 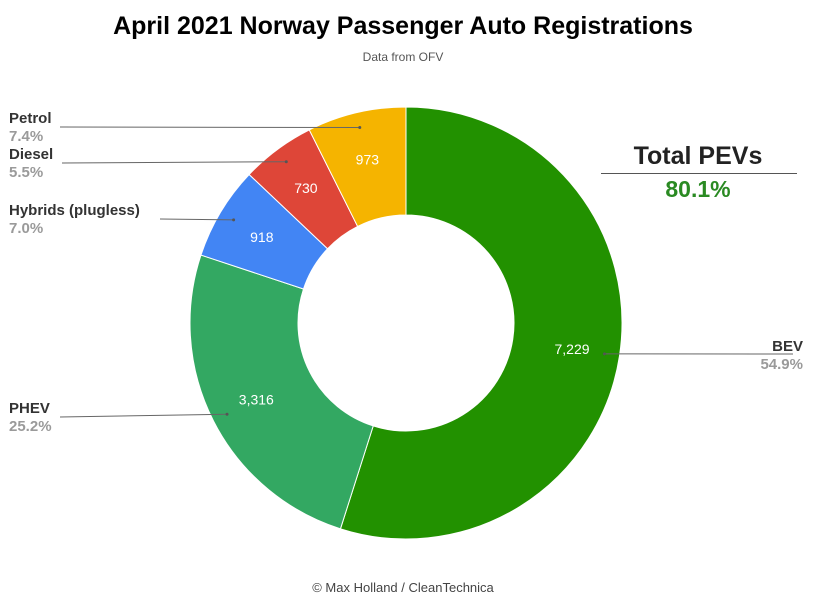 I want to click on total-pevs-value: 80.1%, so click(x=698, y=189).